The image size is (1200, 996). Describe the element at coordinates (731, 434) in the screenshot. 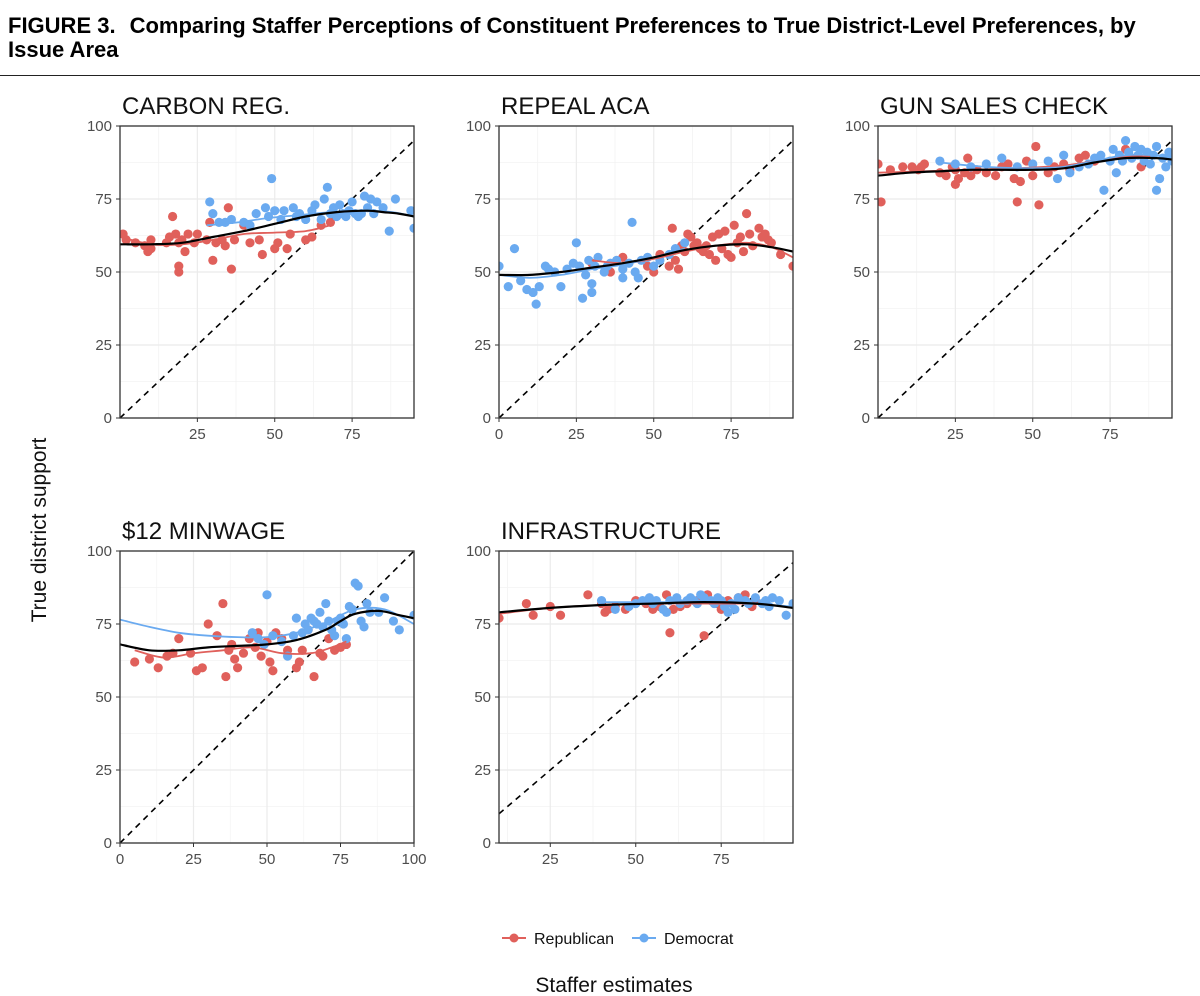

I see `x-tick-label: 75` at that location.